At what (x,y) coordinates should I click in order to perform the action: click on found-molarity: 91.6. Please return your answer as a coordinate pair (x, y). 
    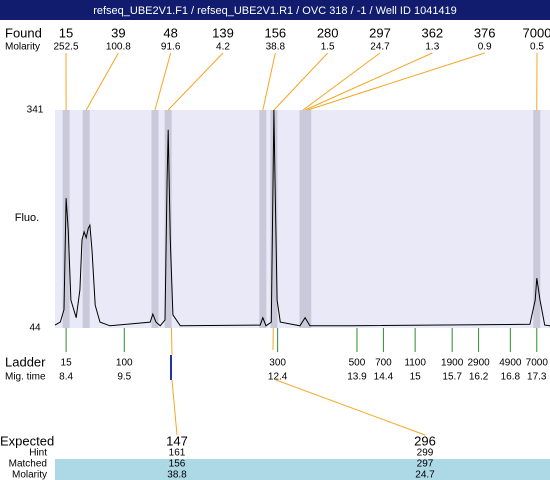
    Looking at the image, I should click on (171, 47).